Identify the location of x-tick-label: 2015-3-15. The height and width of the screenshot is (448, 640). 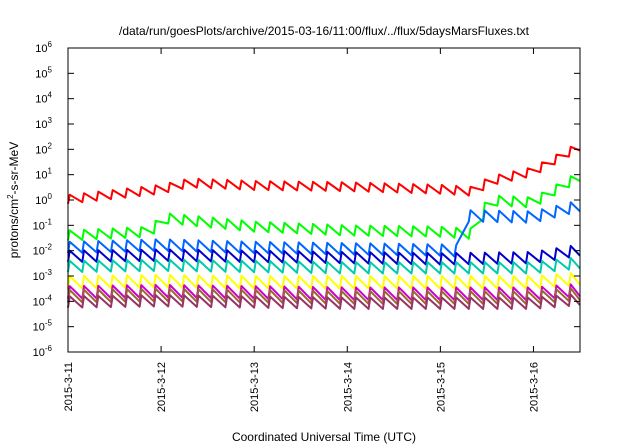
(441, 387).